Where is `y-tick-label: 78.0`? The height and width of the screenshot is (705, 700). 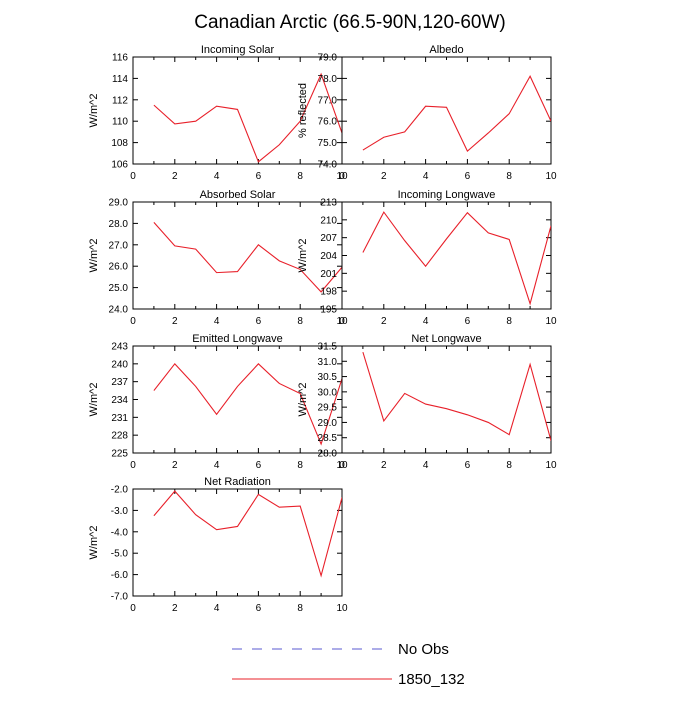
y-tick-label: 78.0 is located at coordinates (328, 79).